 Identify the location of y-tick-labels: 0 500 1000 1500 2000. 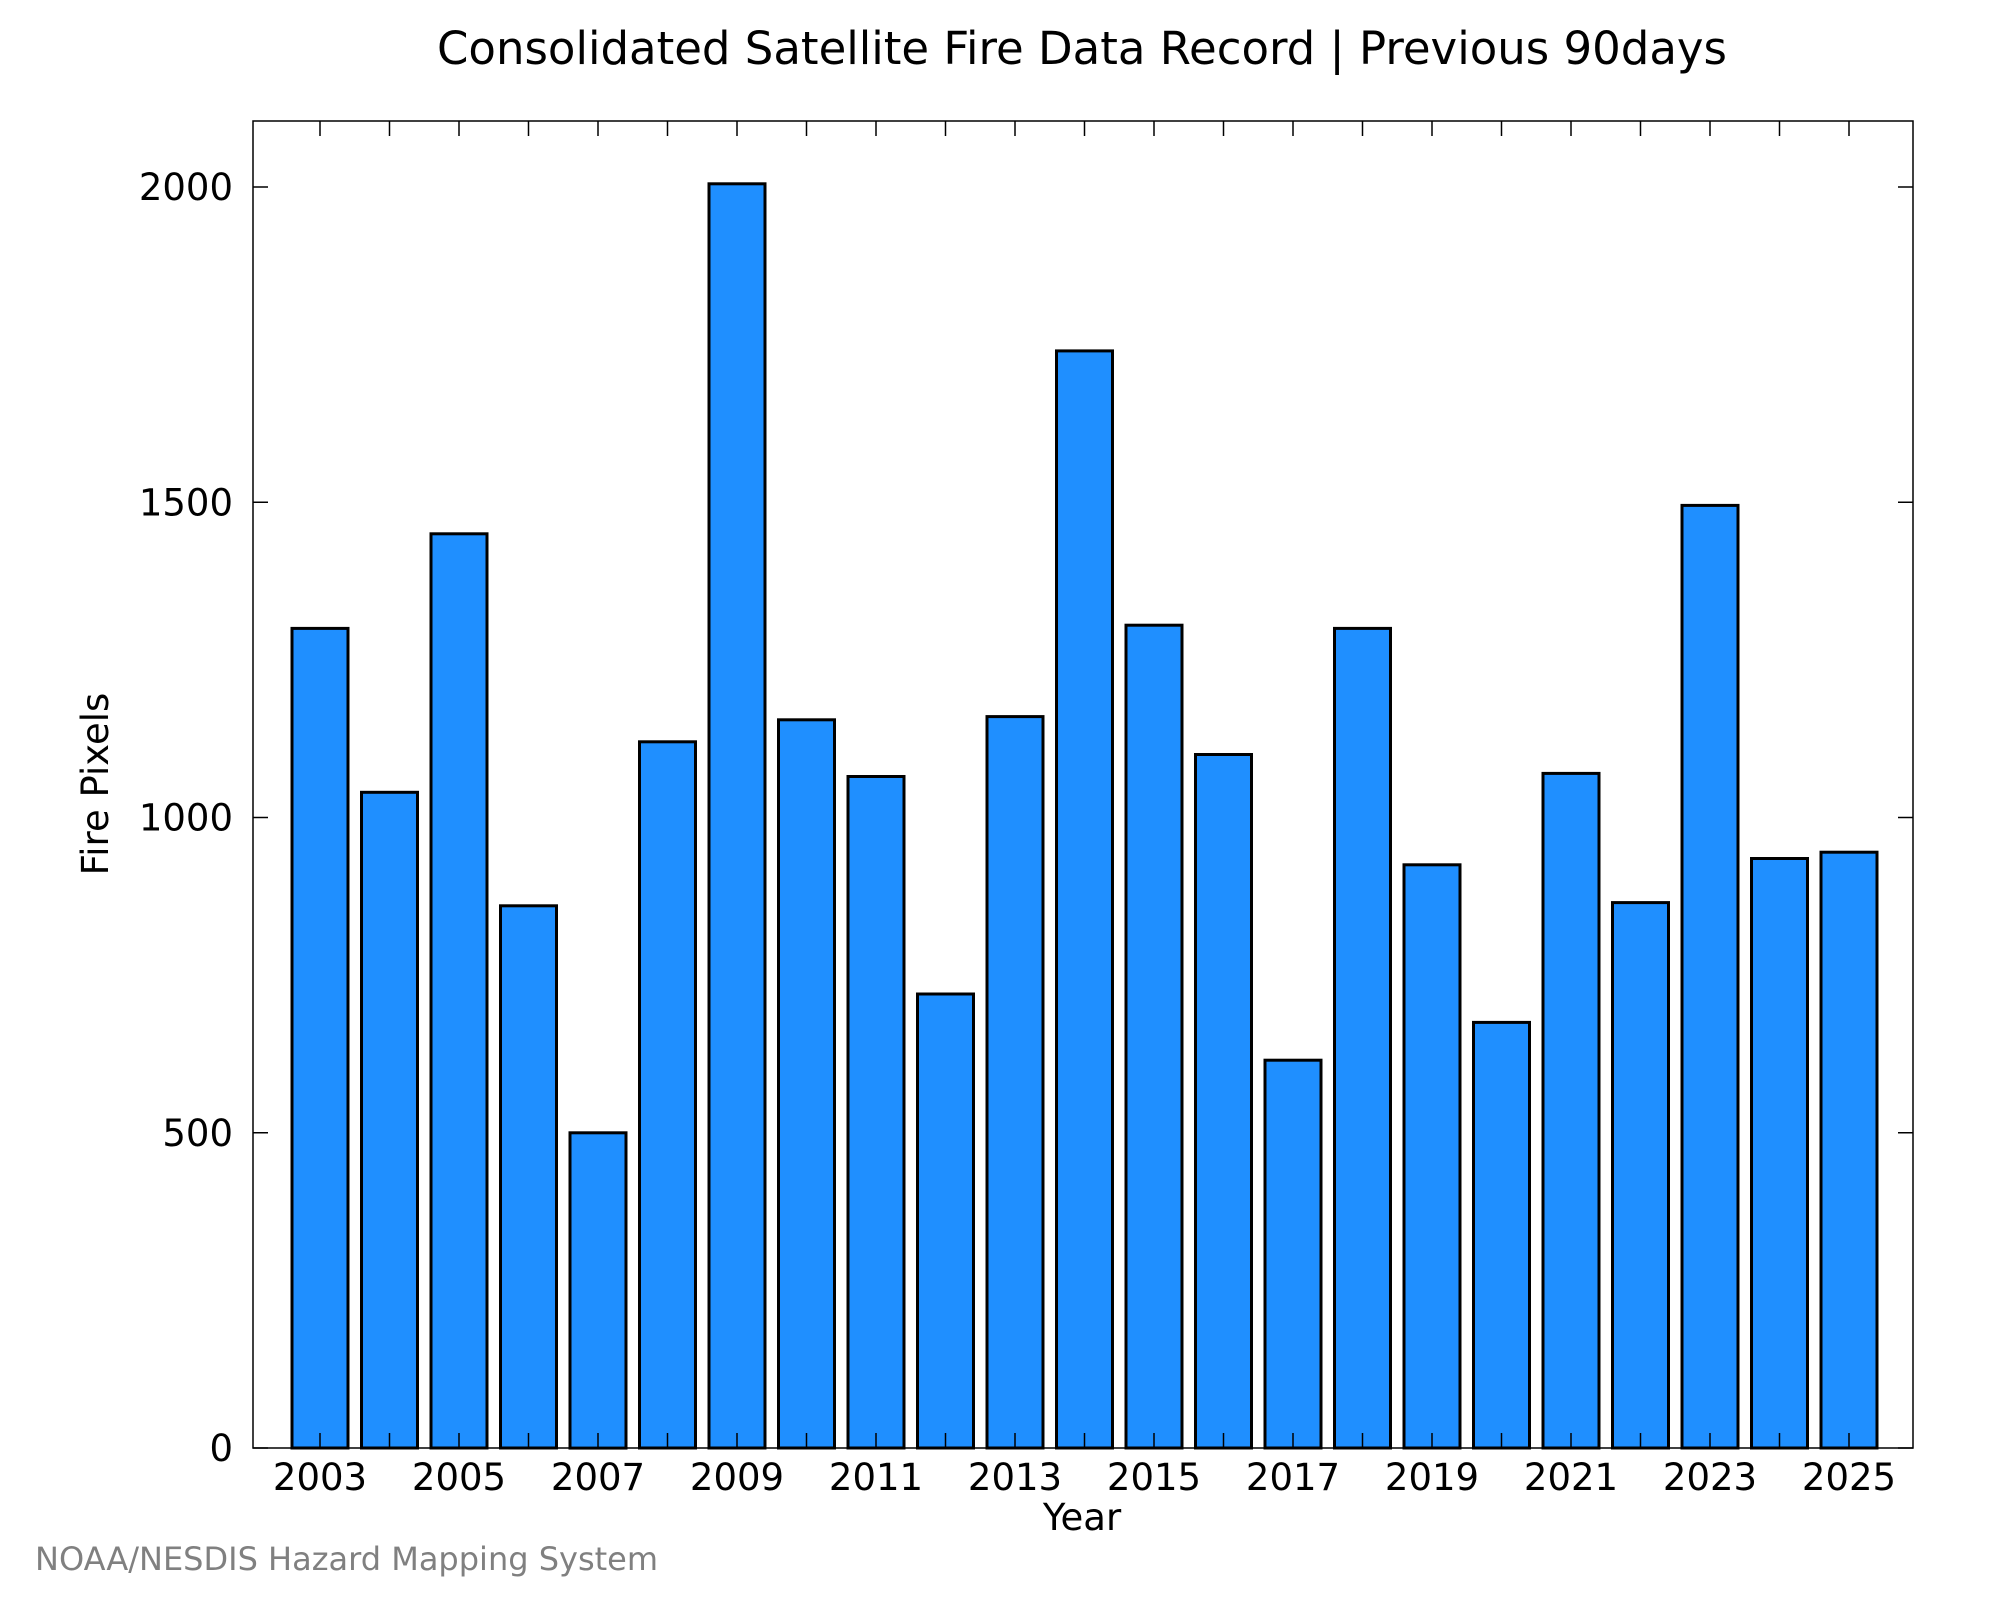
(186, 818).